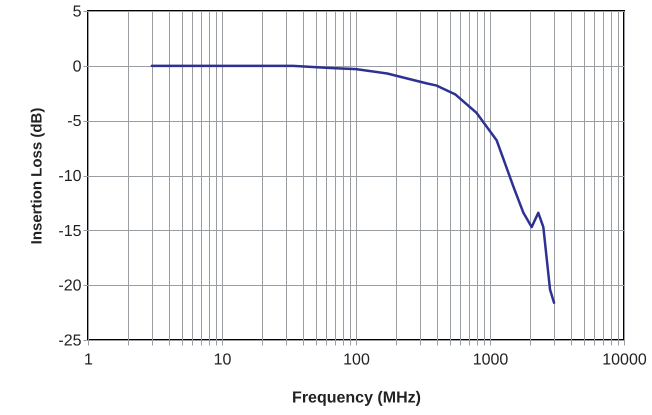 The image size is (652, 415). Describe the element at coordinates (89, 360) in the screenshot. I see `x-tick-label: 1` at that location.